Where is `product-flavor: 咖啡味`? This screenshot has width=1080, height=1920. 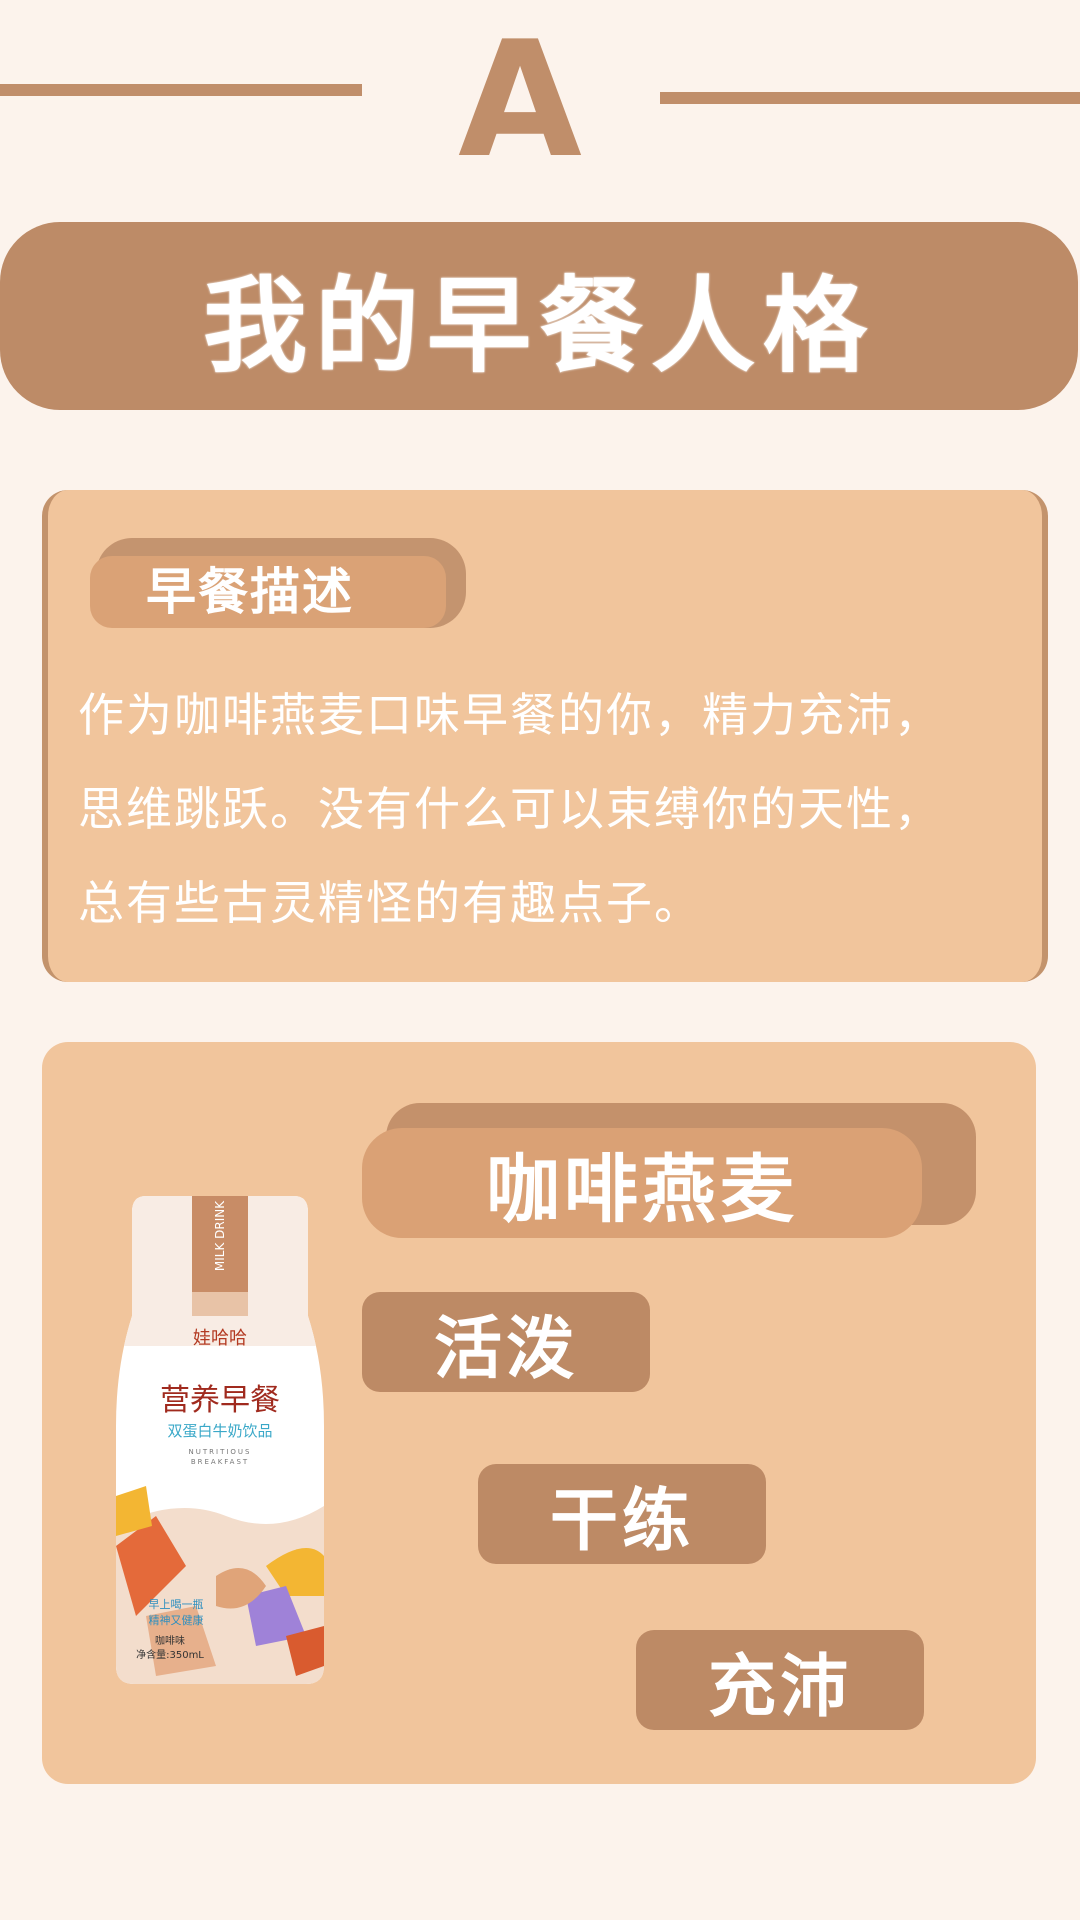
product-flavor: 咖啡味 is located at coordinates (170, 1641).